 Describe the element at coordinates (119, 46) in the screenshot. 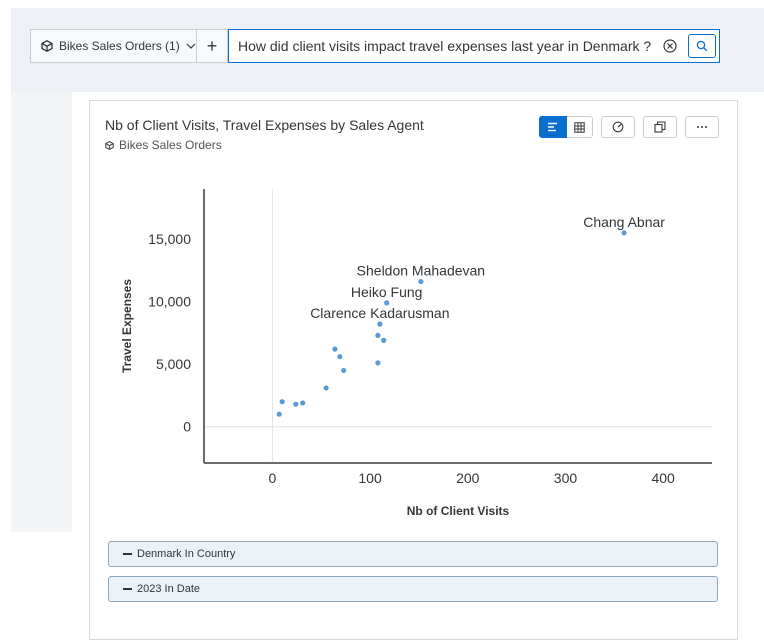

I see `datasource-label: Bikes Sales Orders (1)` at that location.